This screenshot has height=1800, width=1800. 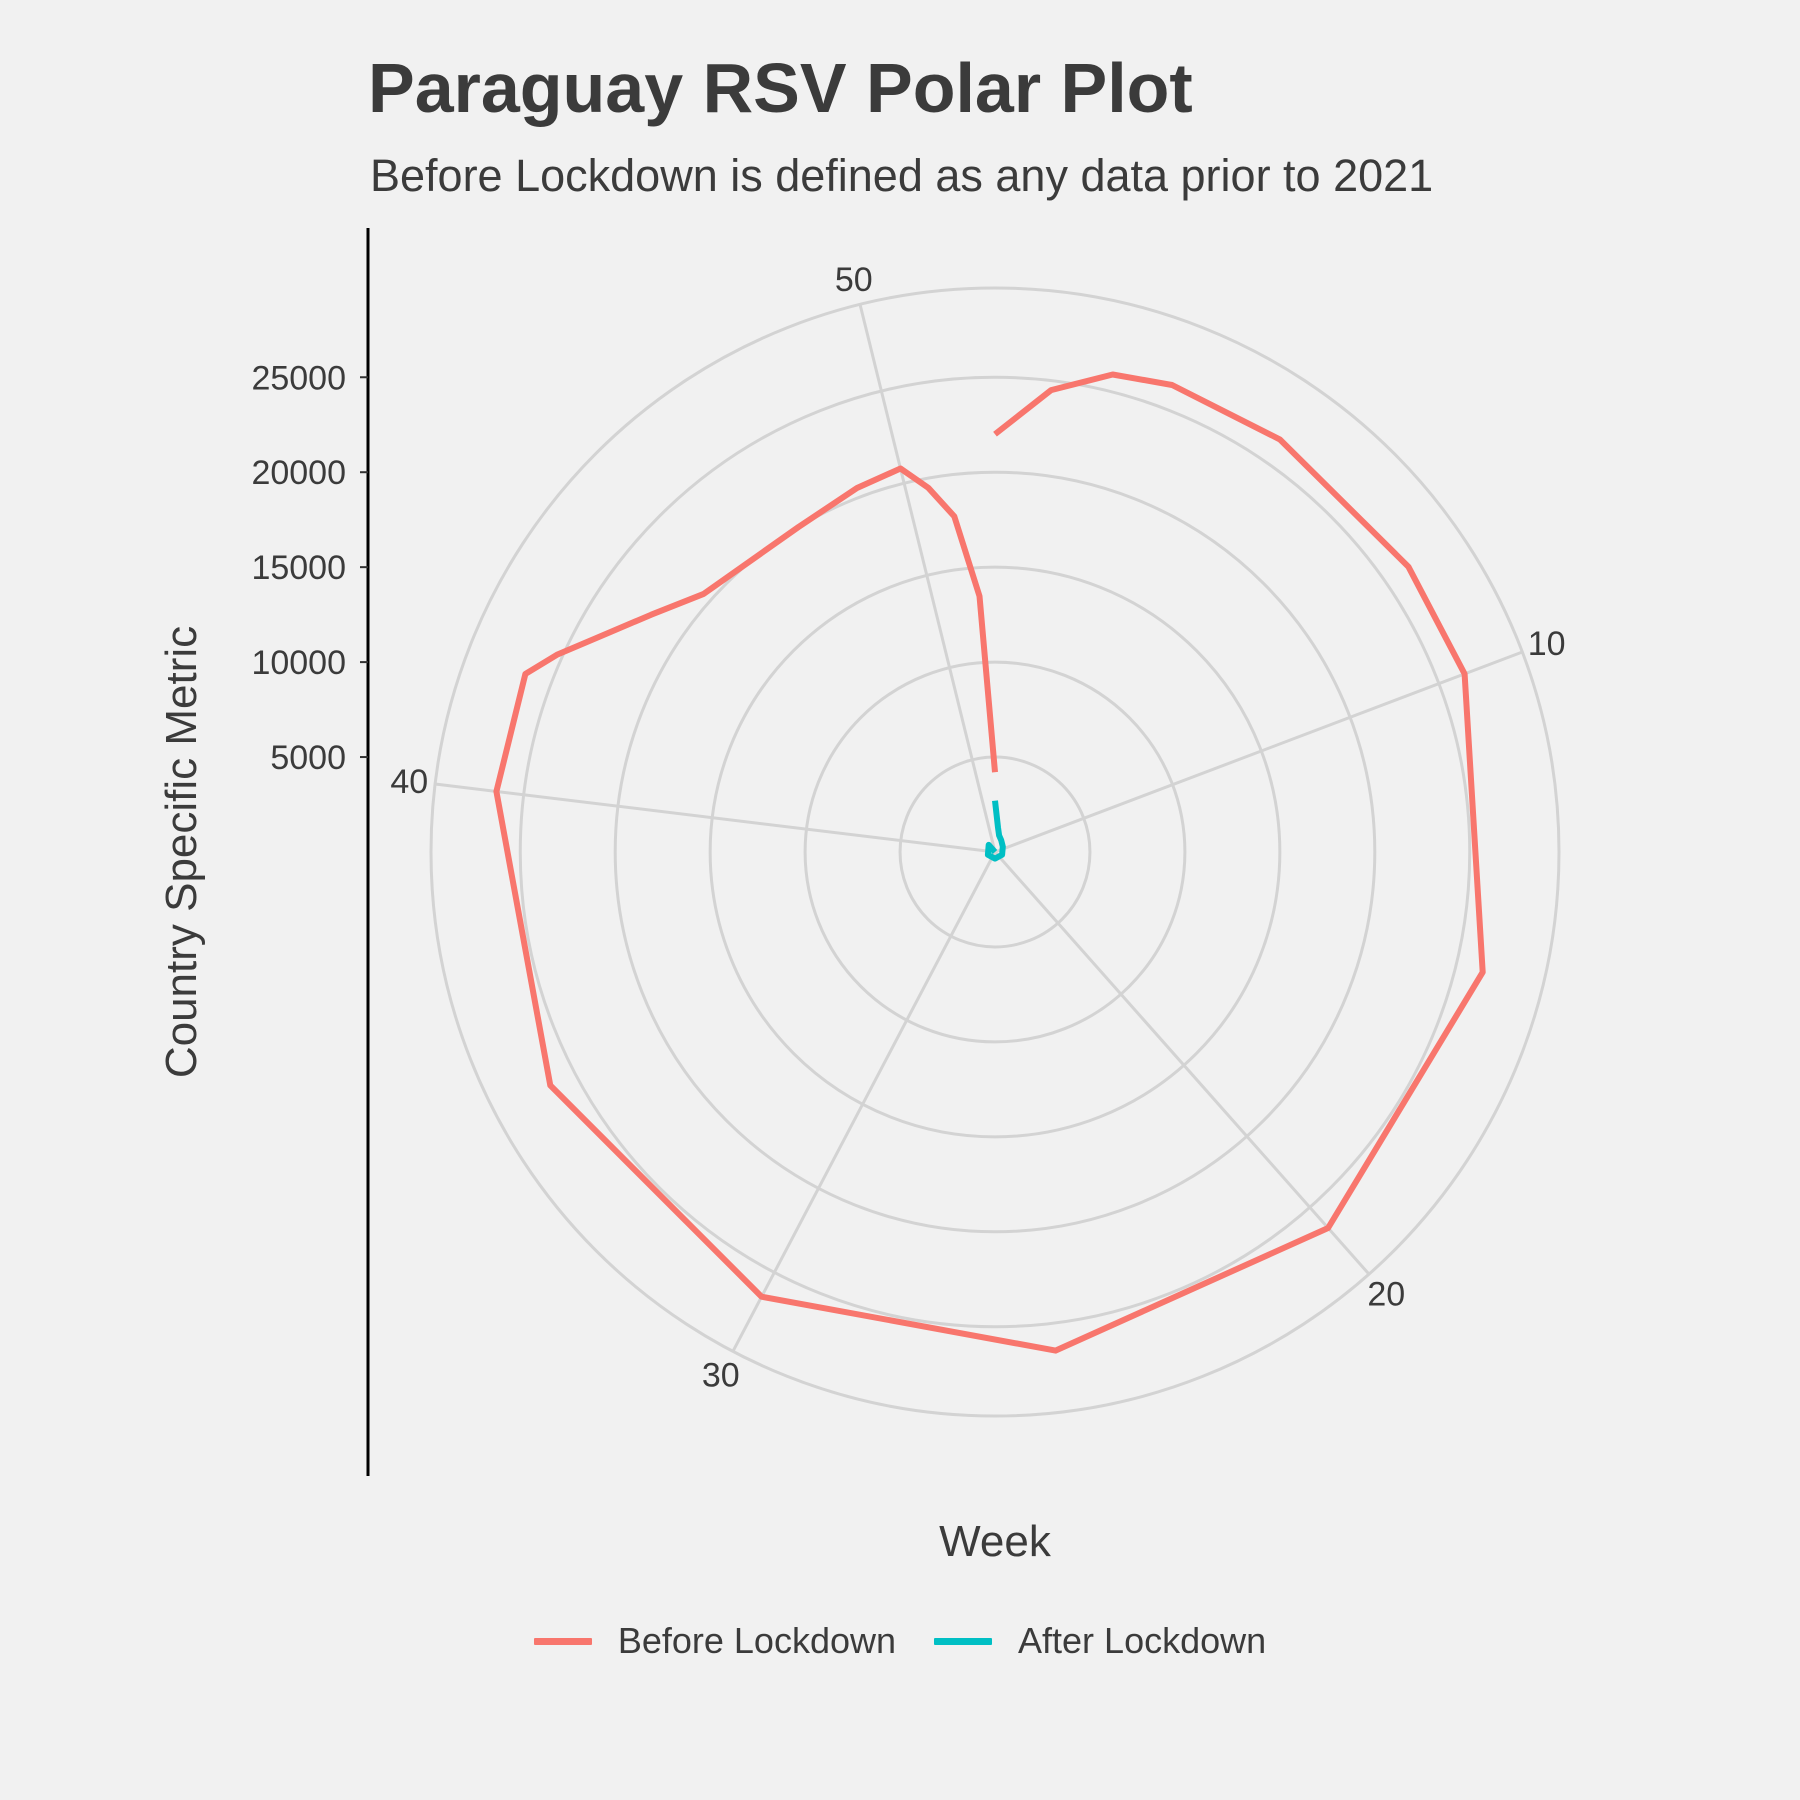 What do you see at coordinates (963, 1641) in the screenshot?
I see `legend-key-after` at bounding box center [963, 1641].